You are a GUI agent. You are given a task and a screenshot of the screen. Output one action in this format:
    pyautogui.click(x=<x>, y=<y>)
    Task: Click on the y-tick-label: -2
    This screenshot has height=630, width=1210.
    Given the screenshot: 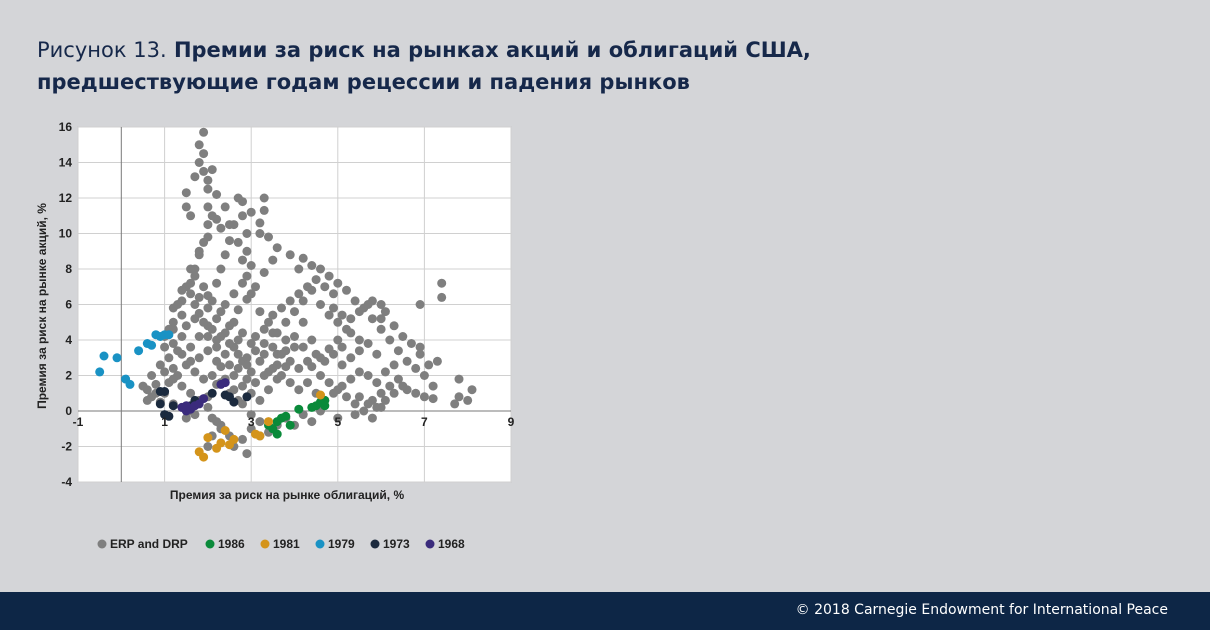 What is the action you would take?
    pyautogui.click(x=66, y=447)
    